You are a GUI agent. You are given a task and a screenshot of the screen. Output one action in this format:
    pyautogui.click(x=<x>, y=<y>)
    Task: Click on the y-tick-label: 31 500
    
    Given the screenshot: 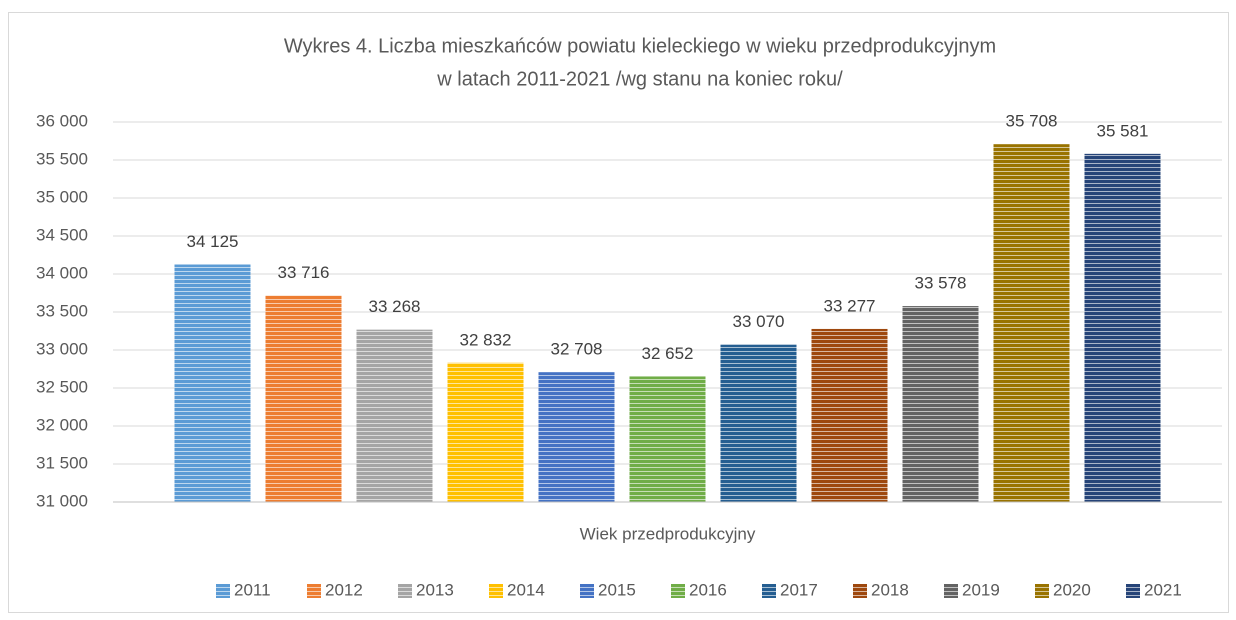 What is the action you would take?
    pyautogui.click(x=62, y=462)
    